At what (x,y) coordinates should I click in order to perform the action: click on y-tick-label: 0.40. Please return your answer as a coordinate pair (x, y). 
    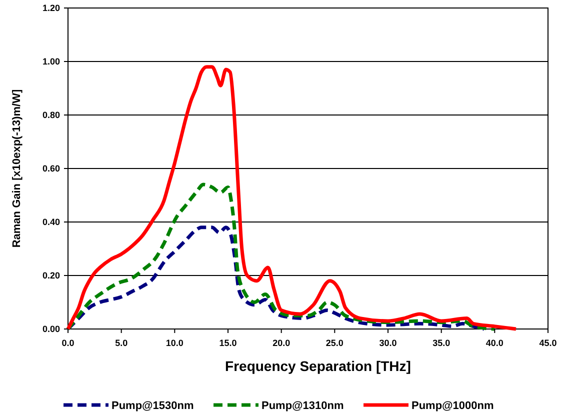
    Looking at the image, I should click on (51, 222).